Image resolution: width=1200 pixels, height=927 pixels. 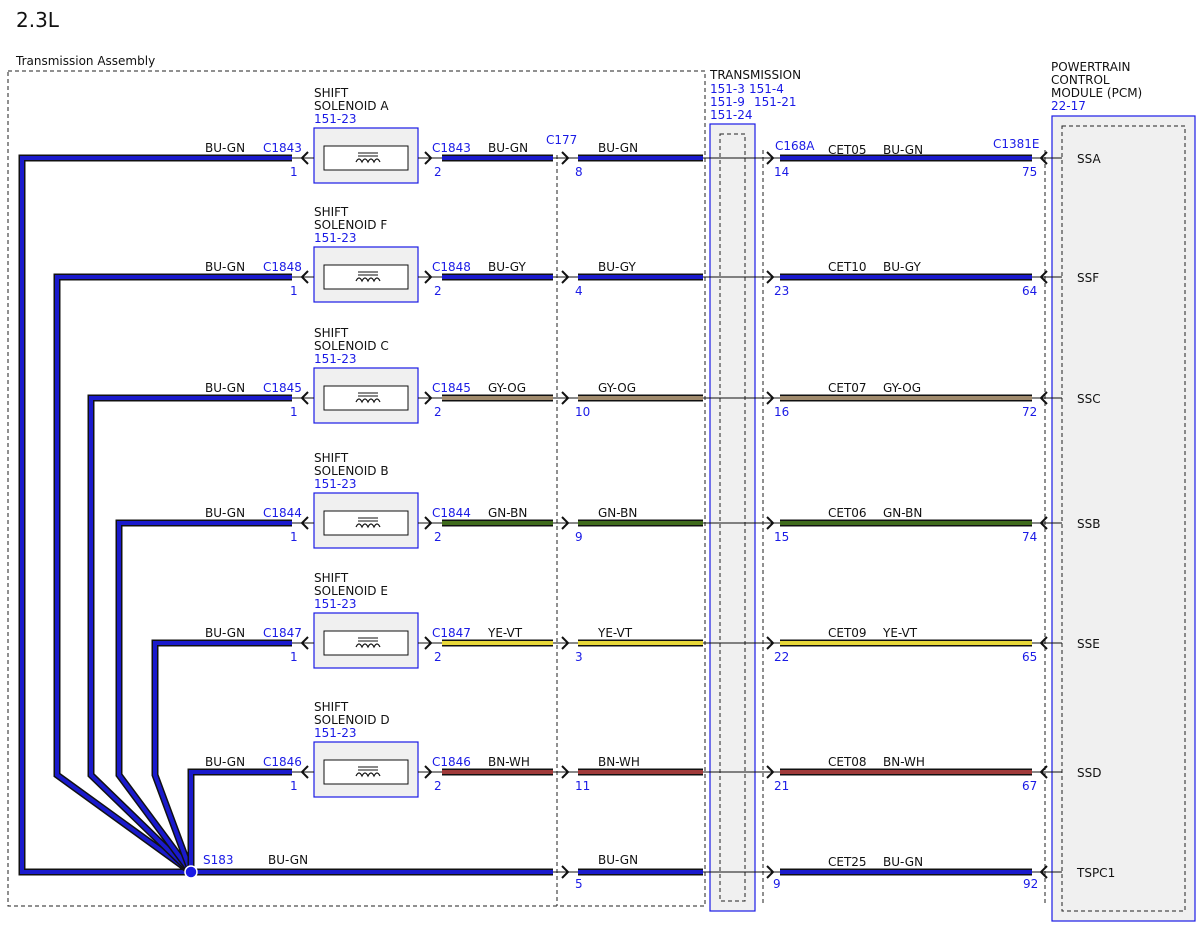 I want to click on pcm-signal-label: SSB, so click(x=1088, y=524).